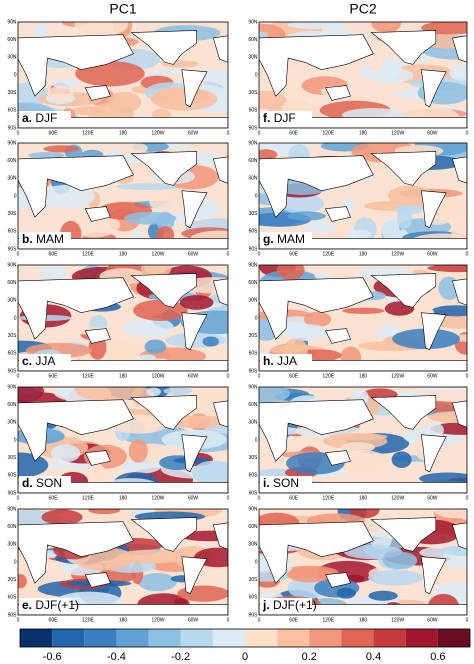 This screenshot has width=474, height=664. Describe the element at coordinates (52, 657) in the screenshot. I see `colorbar-label: -0.6` at that location.